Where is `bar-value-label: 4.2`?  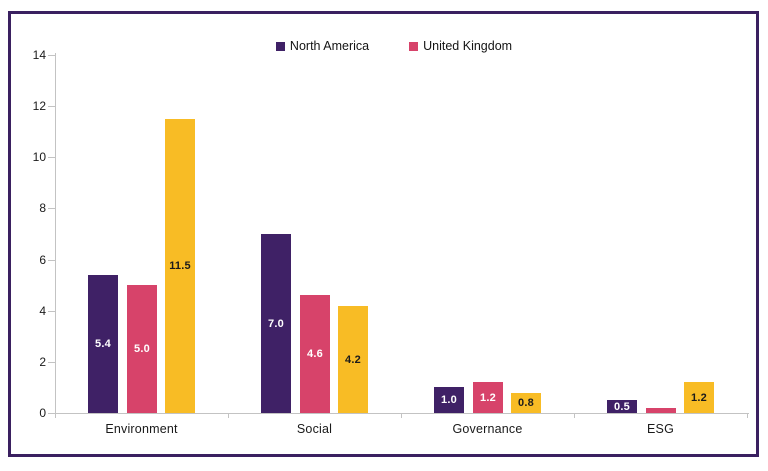 bar-value-label: 4.2 is located at coordinates (353, 359).